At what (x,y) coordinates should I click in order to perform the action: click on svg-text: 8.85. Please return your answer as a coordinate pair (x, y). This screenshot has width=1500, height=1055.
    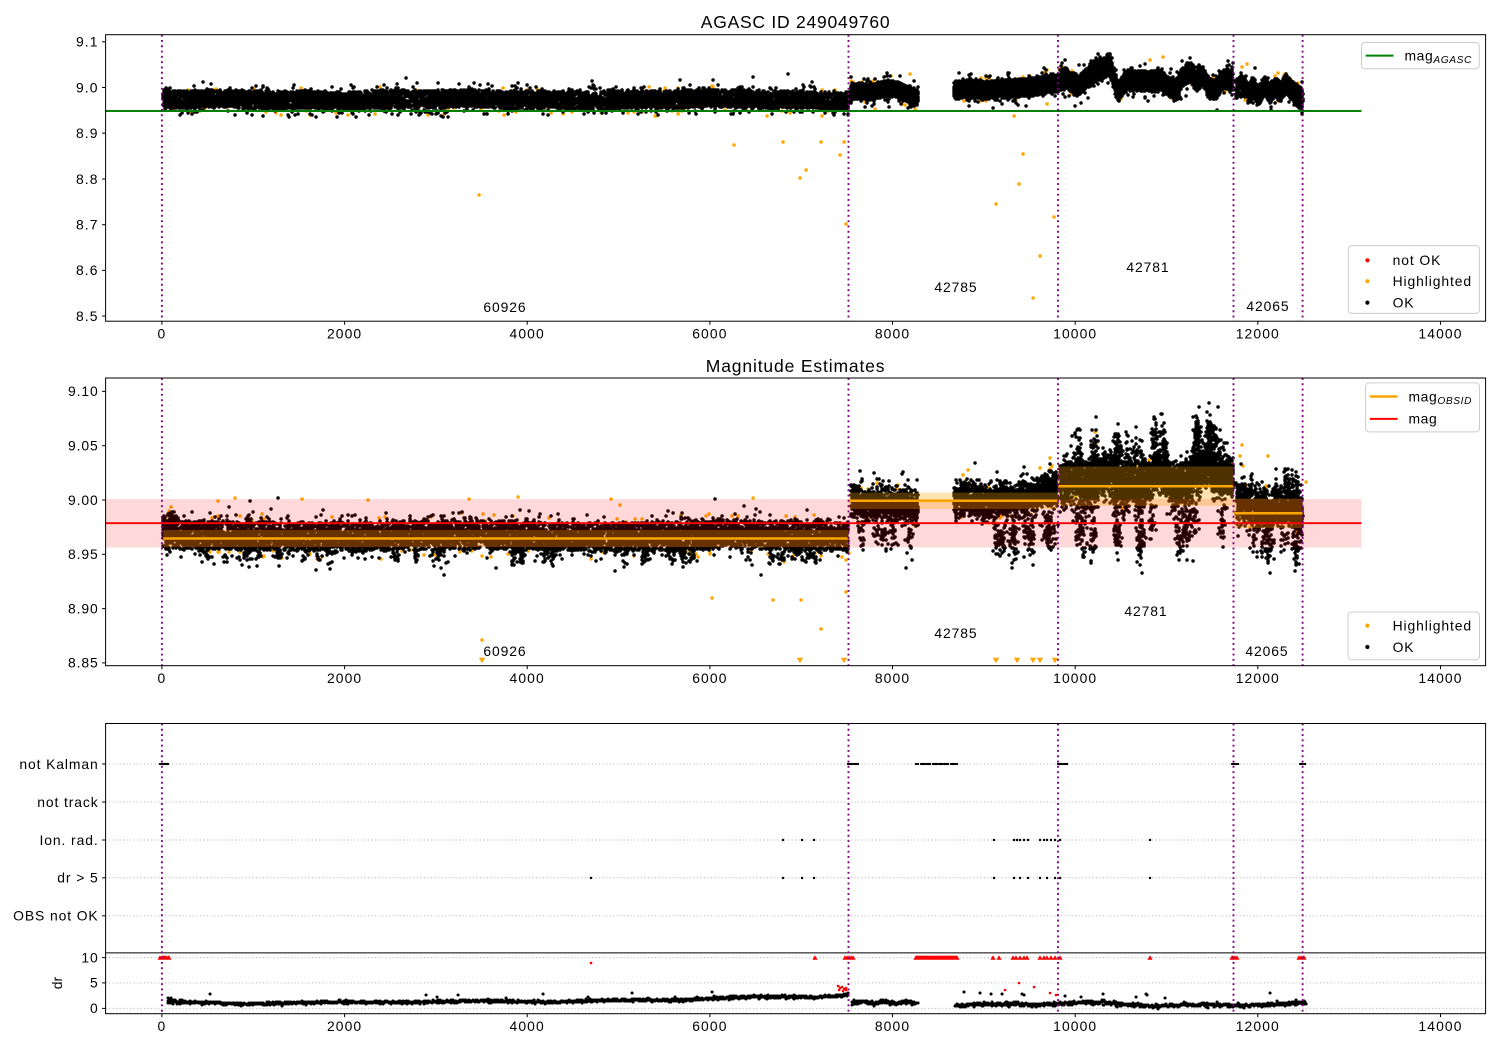
    Looking at the image, I should click on (83, 663).